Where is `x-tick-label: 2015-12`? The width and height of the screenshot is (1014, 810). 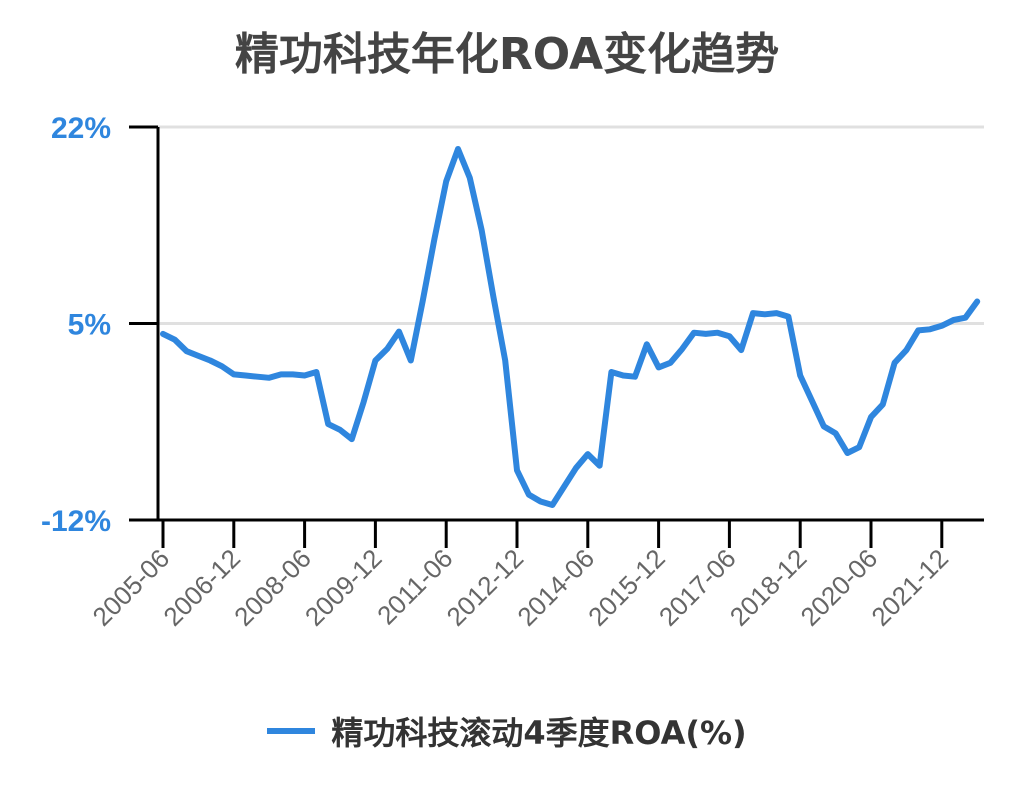 x-tick-label: 2015-12 is located at coordinates (626, 587).